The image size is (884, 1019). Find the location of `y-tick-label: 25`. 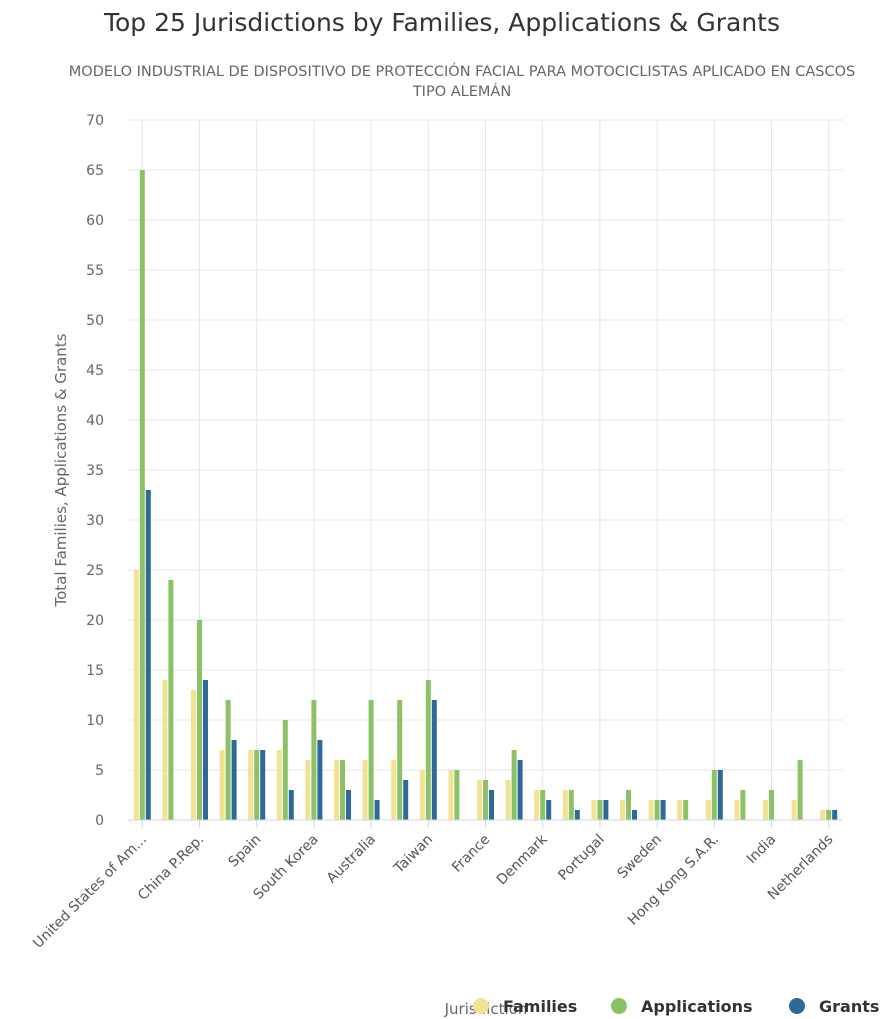

y-tick-label: 25 is located at coordinates (95, 571).